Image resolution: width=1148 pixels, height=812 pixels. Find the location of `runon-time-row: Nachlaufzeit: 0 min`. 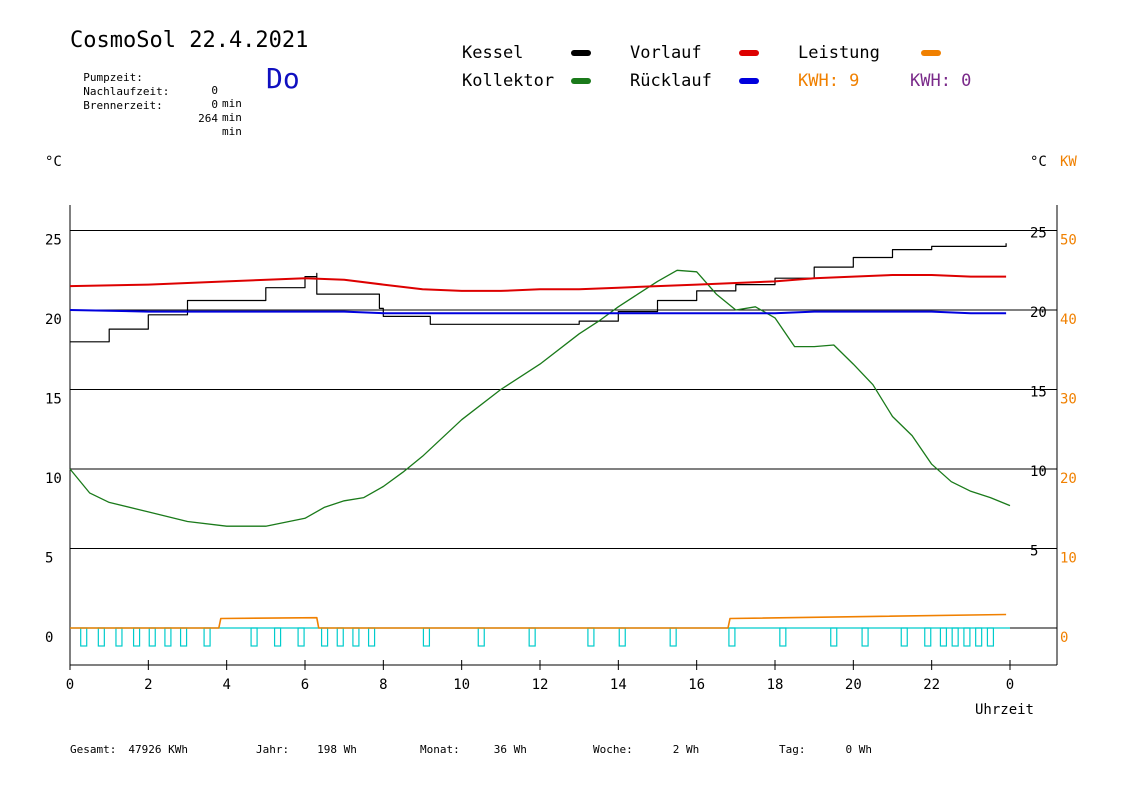

runon-time-row: Nachlaufzeit: 0 min is located at coordinates (156, 98).